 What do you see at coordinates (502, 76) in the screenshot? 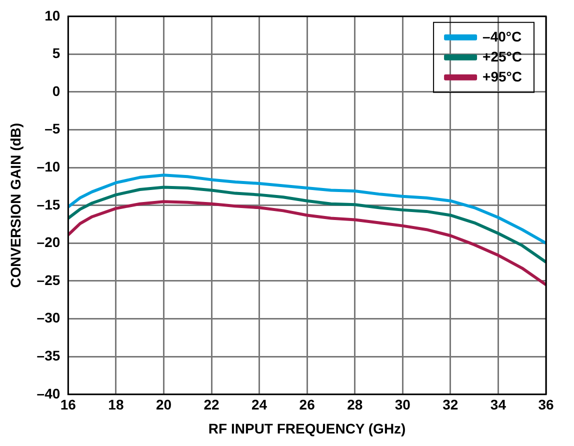
I see `legend-label: +95°C` at bounding box center [502, 76].